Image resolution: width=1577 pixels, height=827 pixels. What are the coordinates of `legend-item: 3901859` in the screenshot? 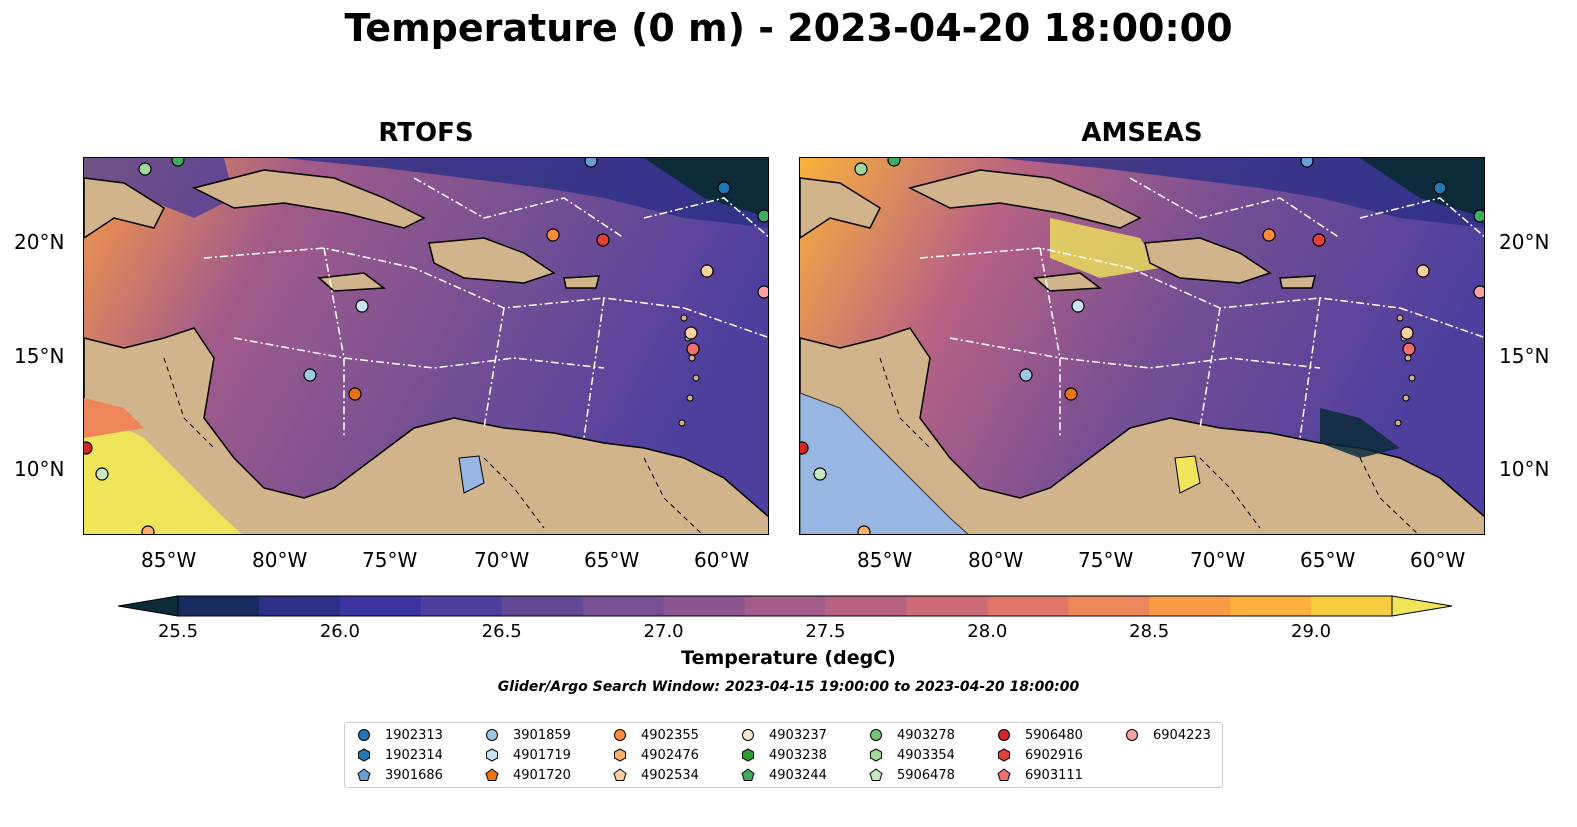 It's located at (528, 735).